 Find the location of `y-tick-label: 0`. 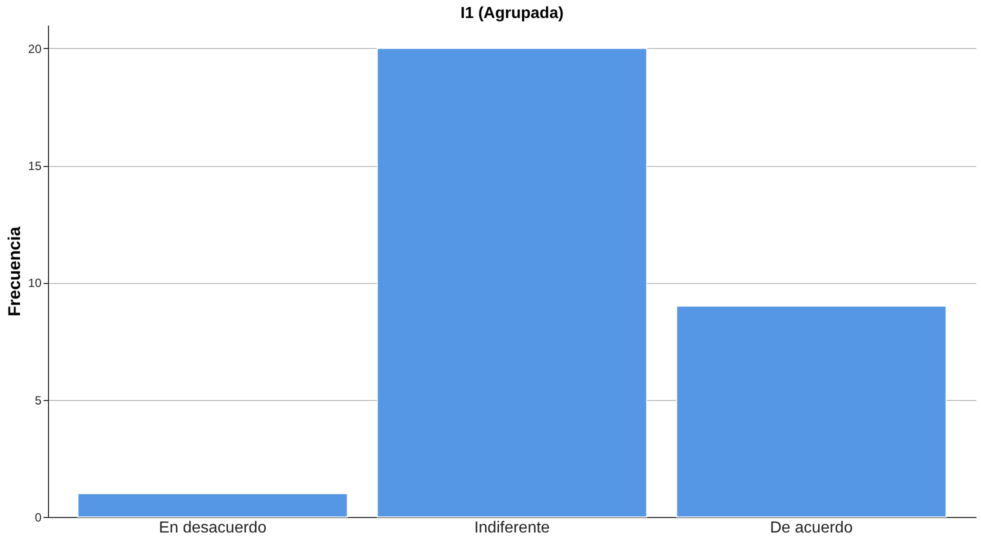

y-tick-label: 0 is located at coordinates (38, 517).